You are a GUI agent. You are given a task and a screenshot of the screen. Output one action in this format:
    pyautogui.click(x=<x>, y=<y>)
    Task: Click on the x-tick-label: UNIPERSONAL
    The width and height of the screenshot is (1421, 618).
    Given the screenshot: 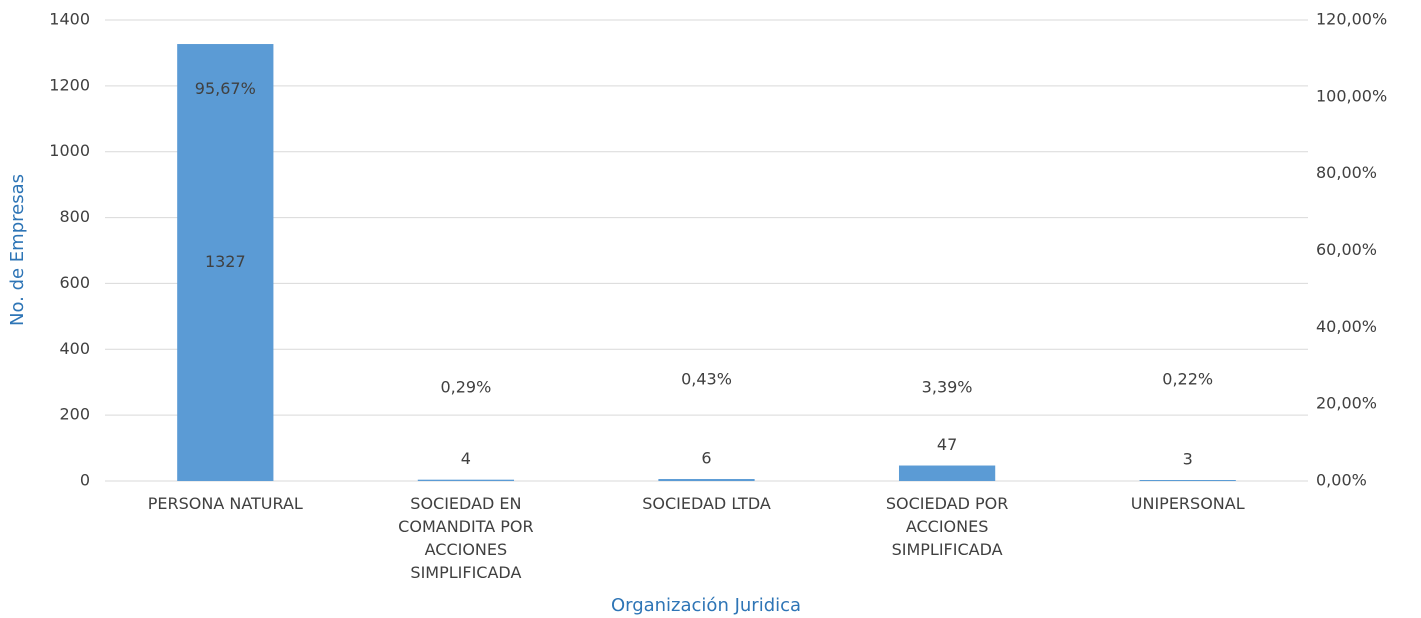 What is the action you would take?
    pyautogui.click(x=1188, y=503)
    